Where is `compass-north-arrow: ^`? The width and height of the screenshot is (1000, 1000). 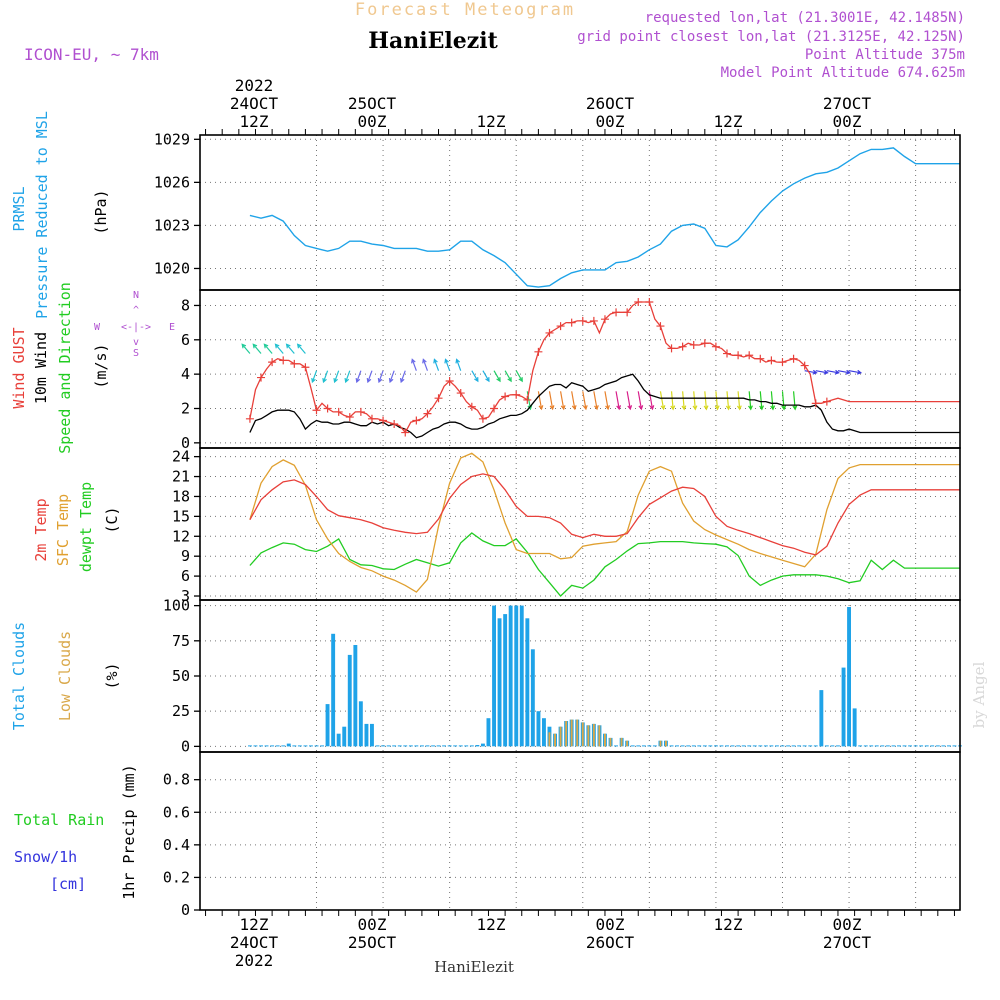 compass-north-arrow: ^ is located at coordinates (136, 310).